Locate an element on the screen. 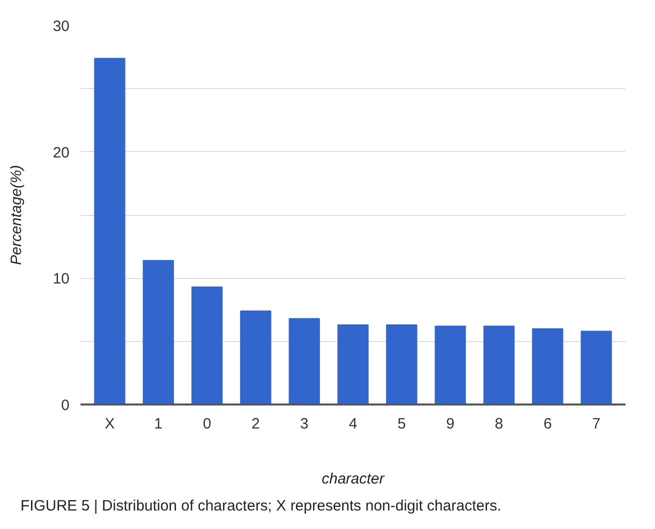 The width and height of the screenshot is (655, 529). x-tick-label: 0 is located at coordinates (207, 424).